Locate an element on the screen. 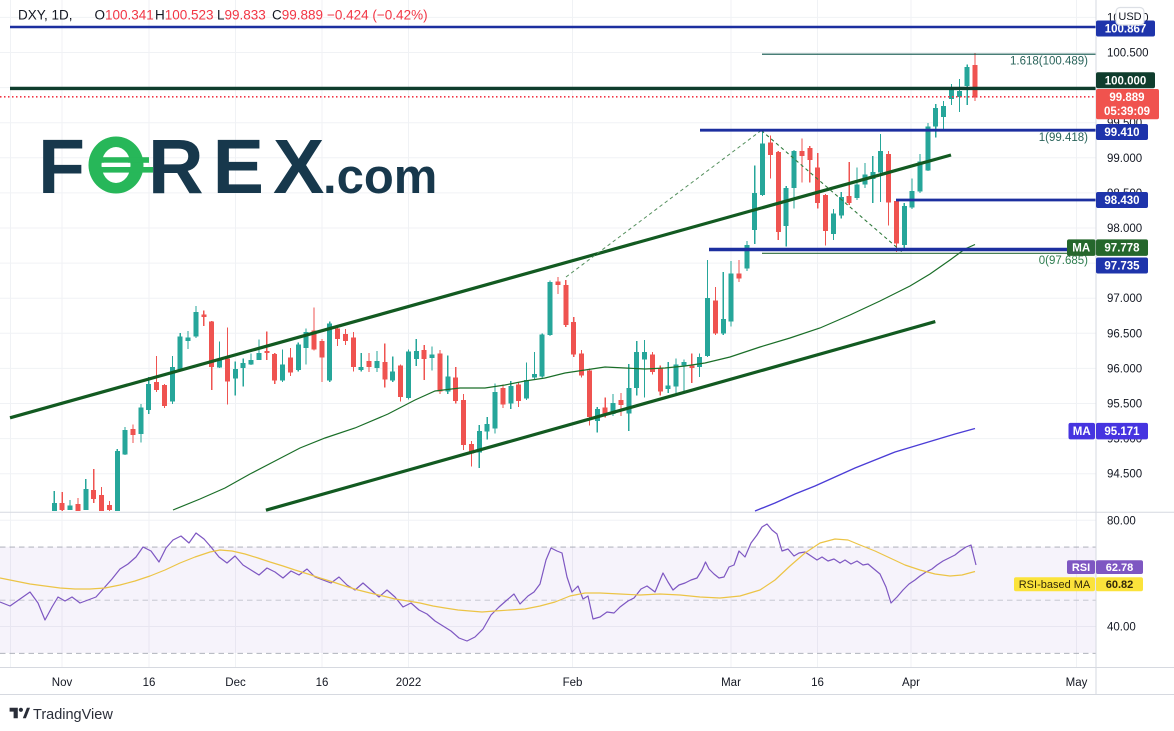  svg-text: 97.778 is located at coordinates (1122, 249).